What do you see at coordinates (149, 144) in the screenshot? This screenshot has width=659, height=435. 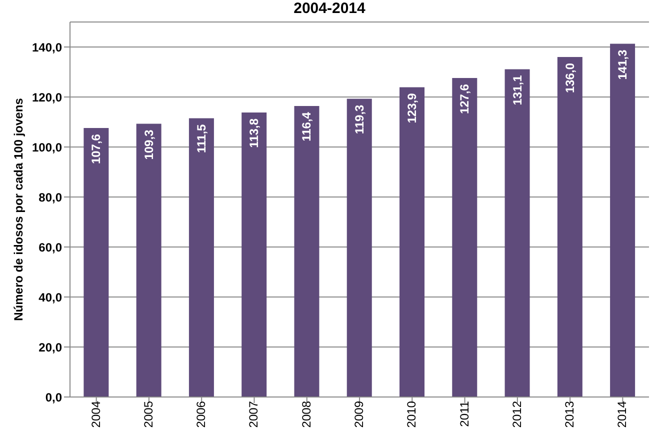 I see `data-label: 109,3` at bounding box center [149, 144].